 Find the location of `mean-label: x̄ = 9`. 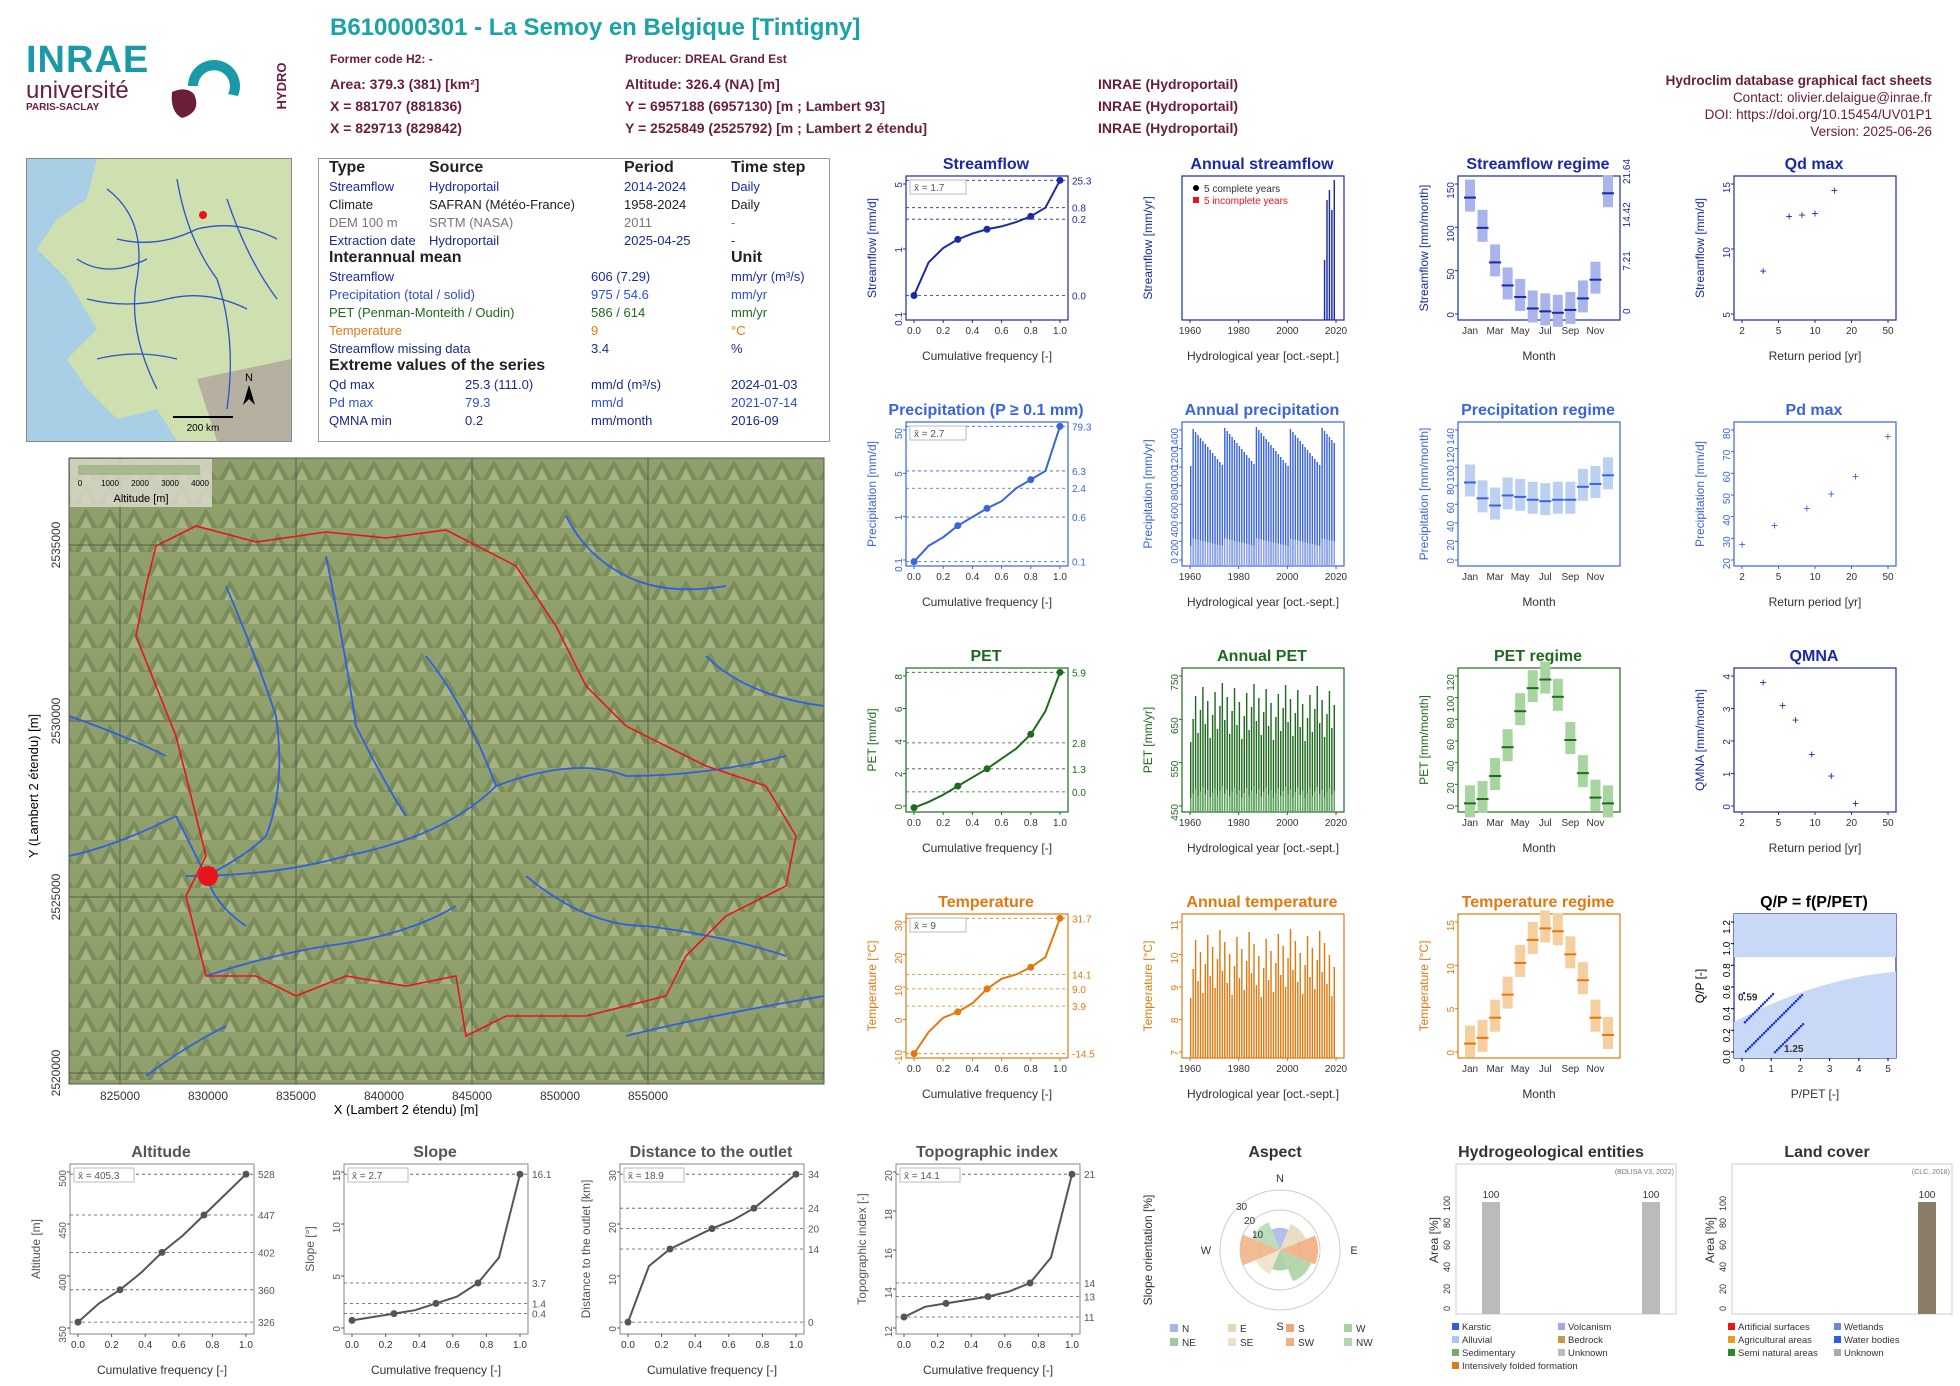

mean-label: x̄ = 9 is located at coordinates (925, 926).